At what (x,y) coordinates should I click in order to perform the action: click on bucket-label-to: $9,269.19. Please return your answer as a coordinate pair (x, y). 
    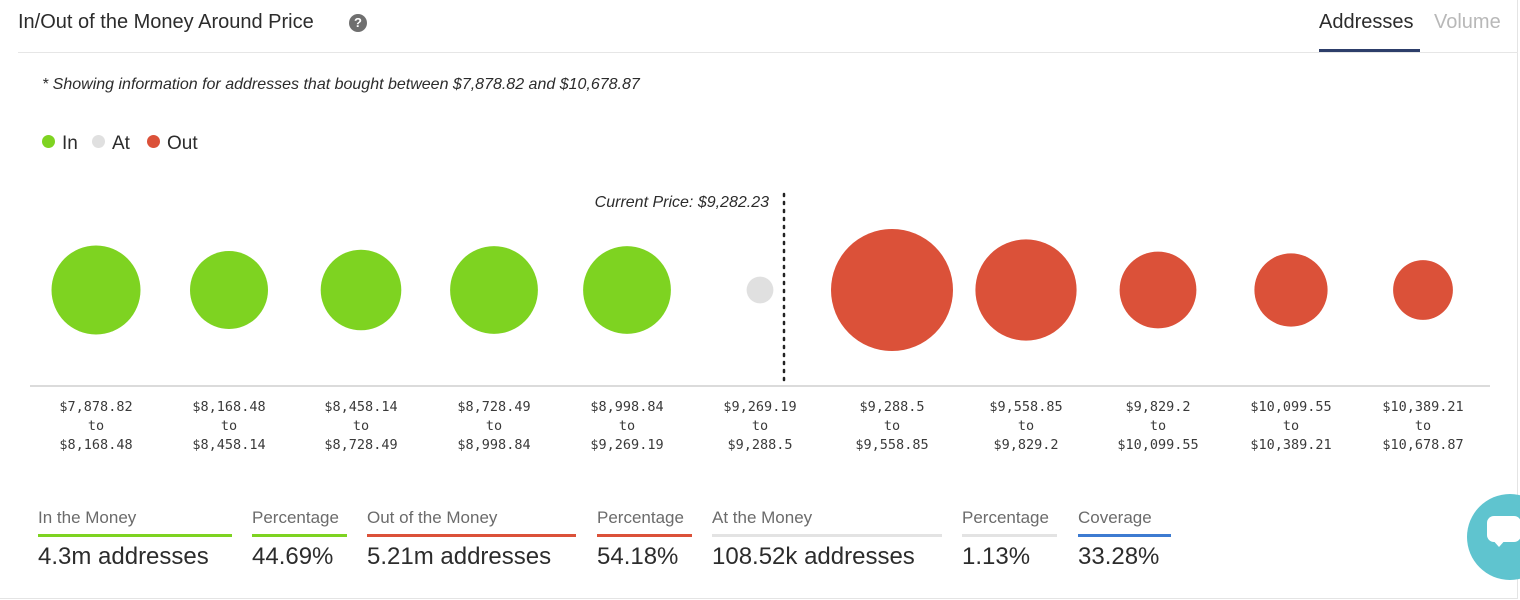
    Looking at the image, I should click on (627, 445).